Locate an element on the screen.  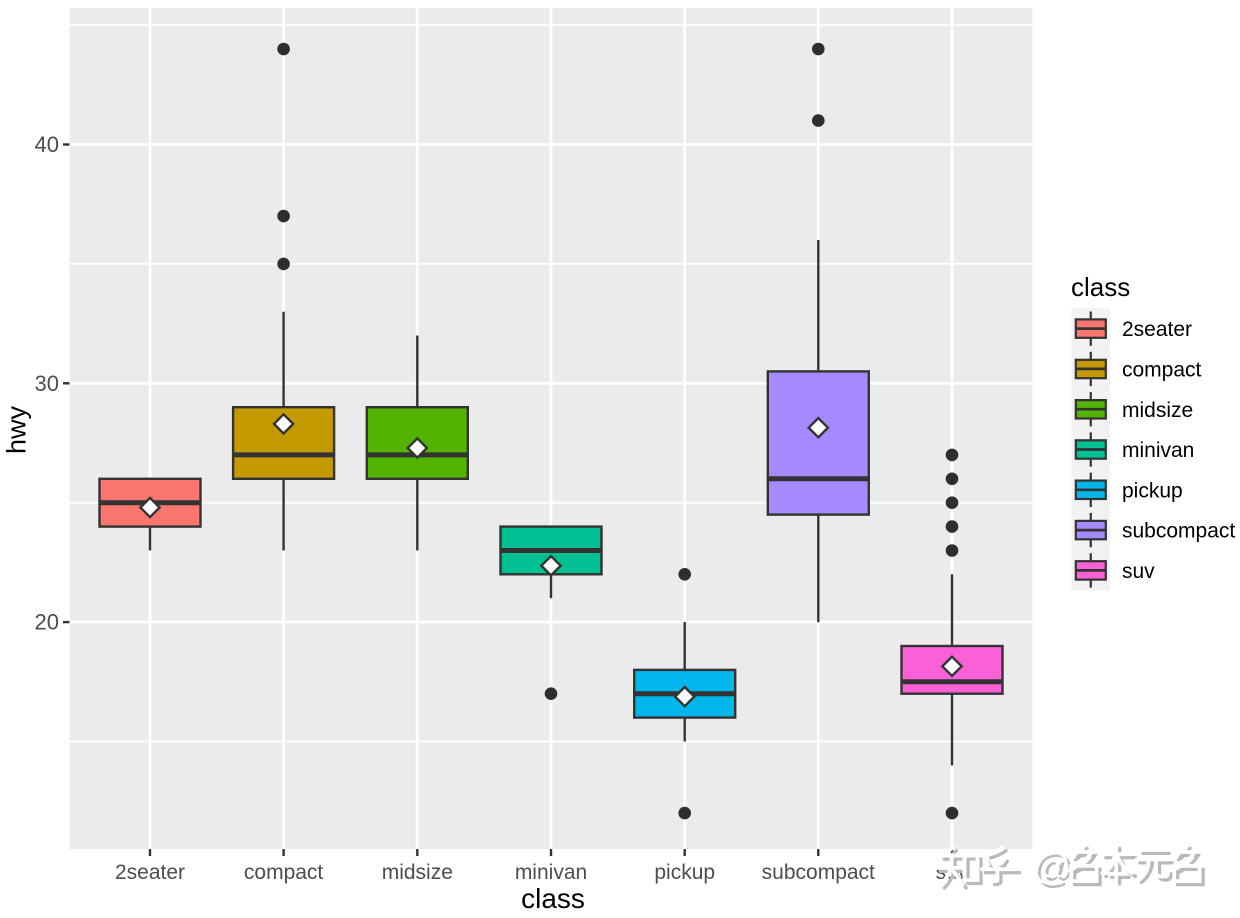
svg-text: hwy is located at coordinates (17, 429).